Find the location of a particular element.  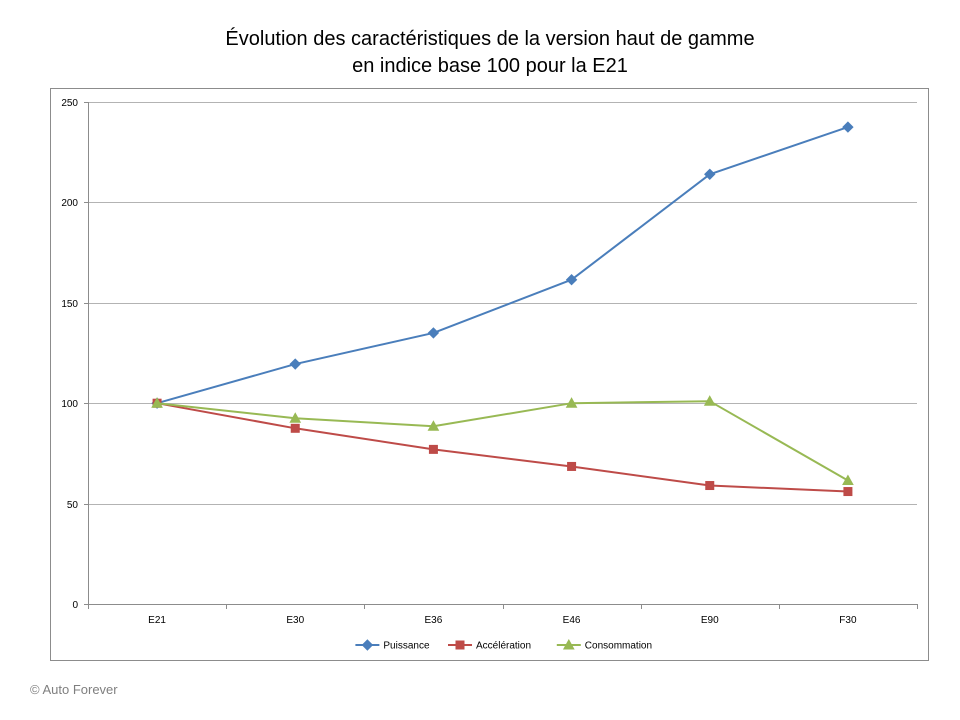

x-tick-label: E46 is located at coordinates (572, 620).